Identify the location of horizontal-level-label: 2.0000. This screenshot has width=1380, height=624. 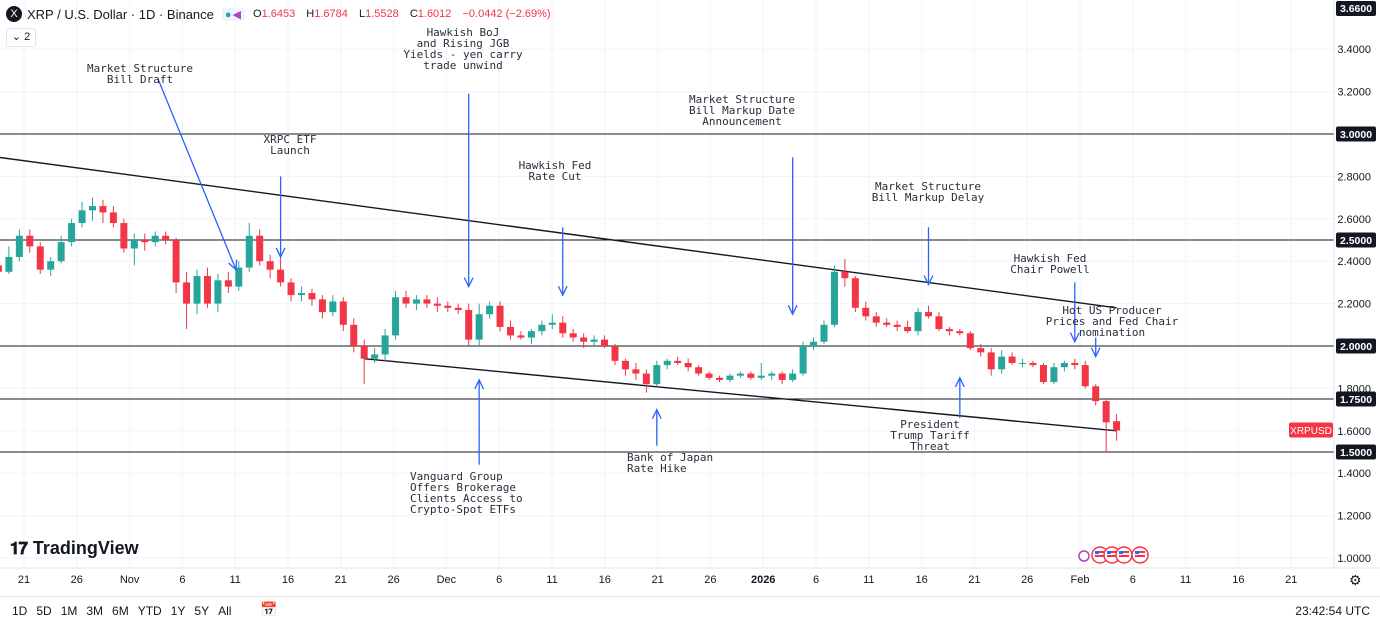
(1356, 346).